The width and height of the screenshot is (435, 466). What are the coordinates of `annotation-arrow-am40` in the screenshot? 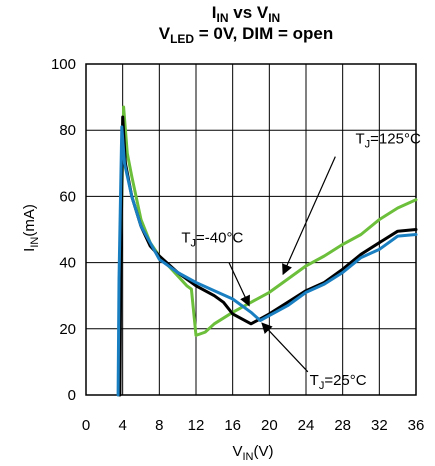 It's located at (239, 284).